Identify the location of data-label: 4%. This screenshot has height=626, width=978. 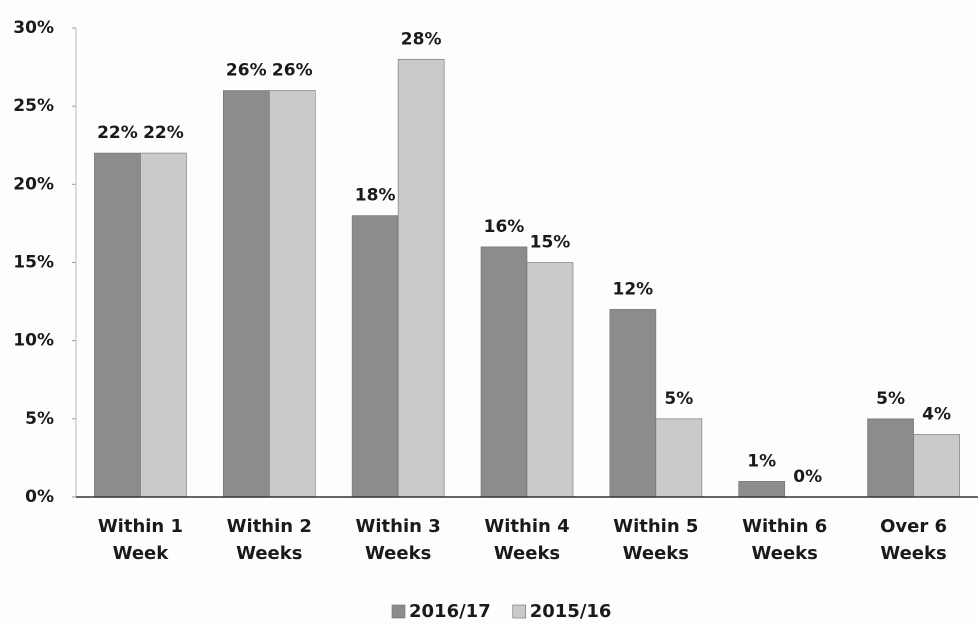
(936, 414).